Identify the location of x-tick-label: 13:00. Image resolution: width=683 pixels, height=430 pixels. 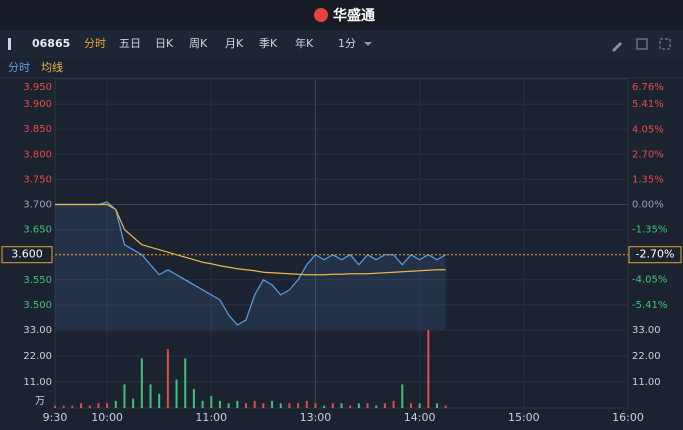
(316, 417).